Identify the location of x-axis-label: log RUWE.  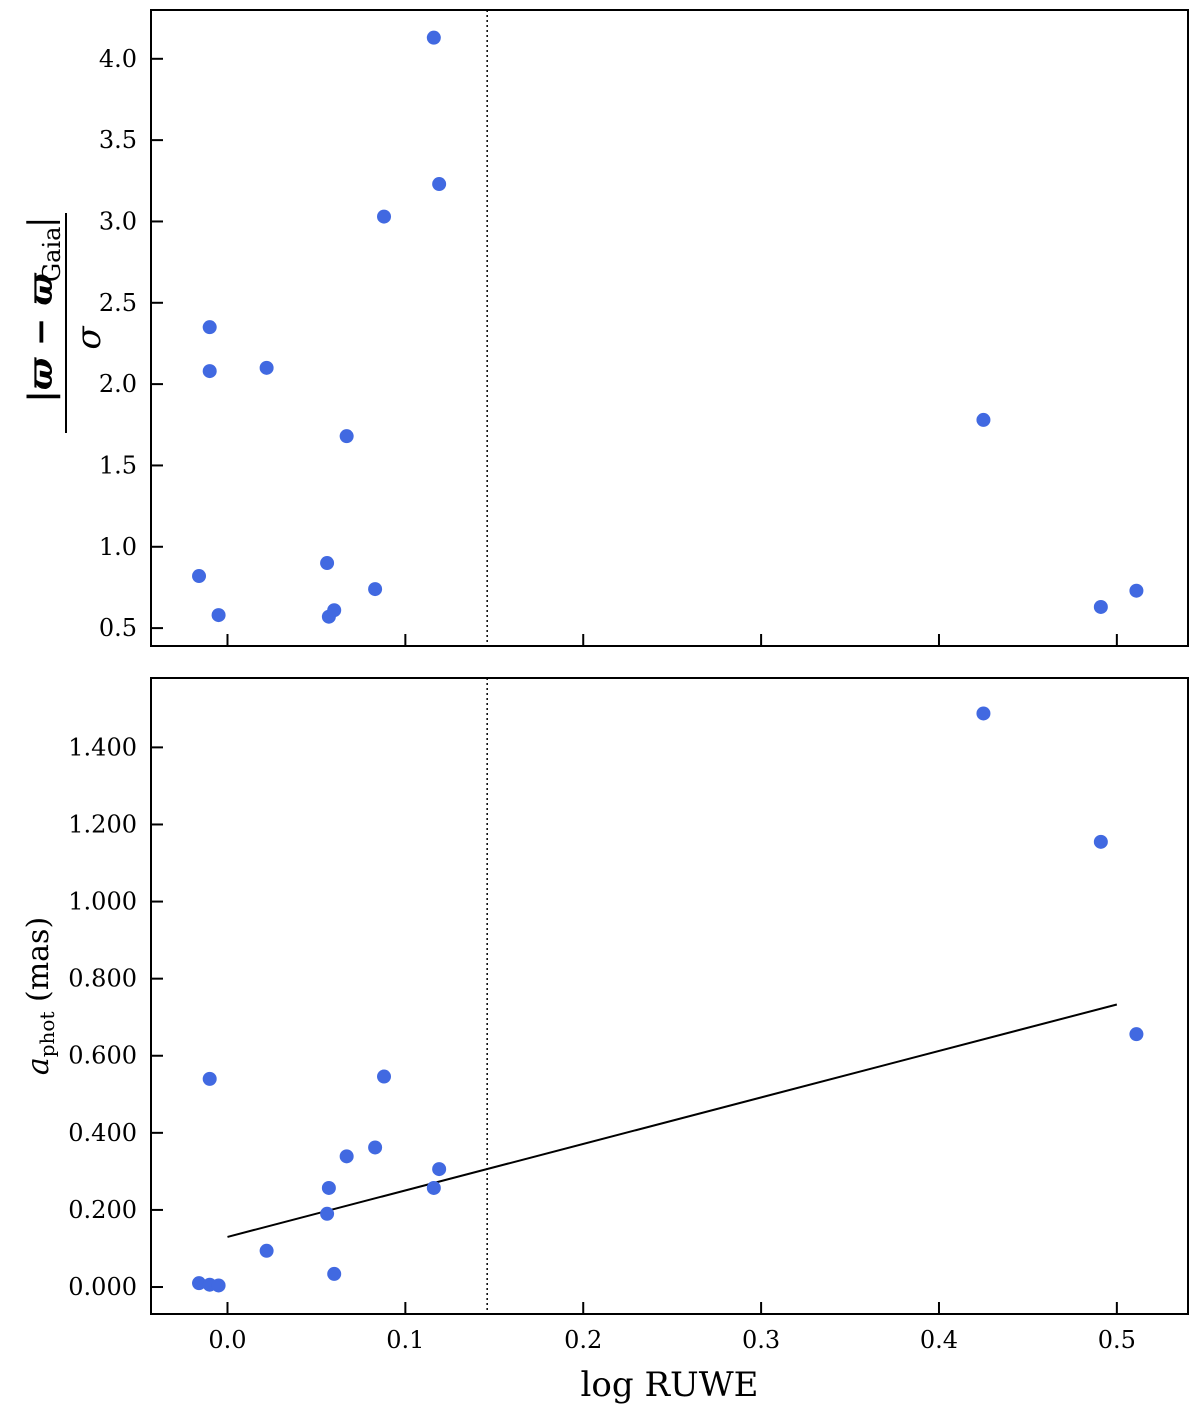
(670, 1385).